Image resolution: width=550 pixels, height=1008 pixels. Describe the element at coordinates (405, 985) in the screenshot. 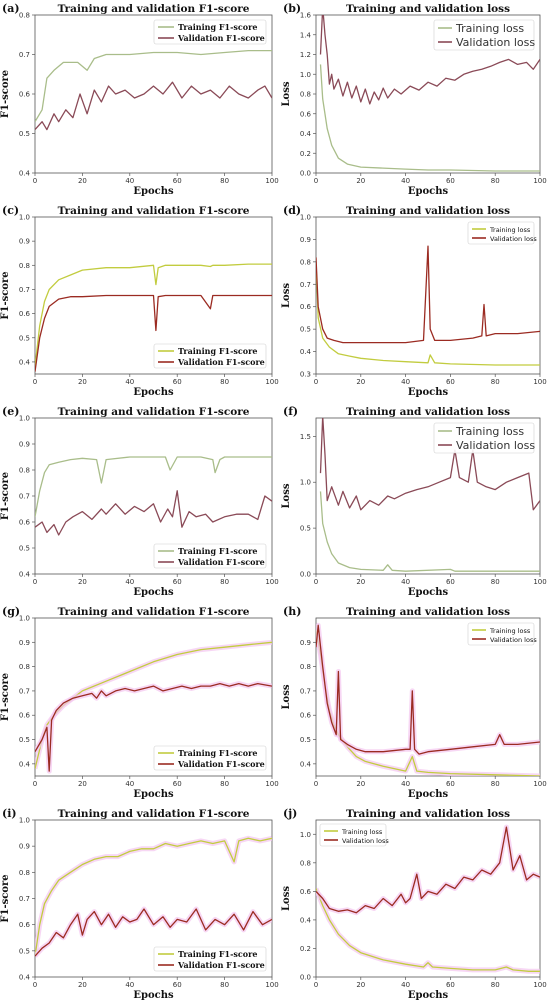

I see `panel-j-xtick-label: 40` at that location.